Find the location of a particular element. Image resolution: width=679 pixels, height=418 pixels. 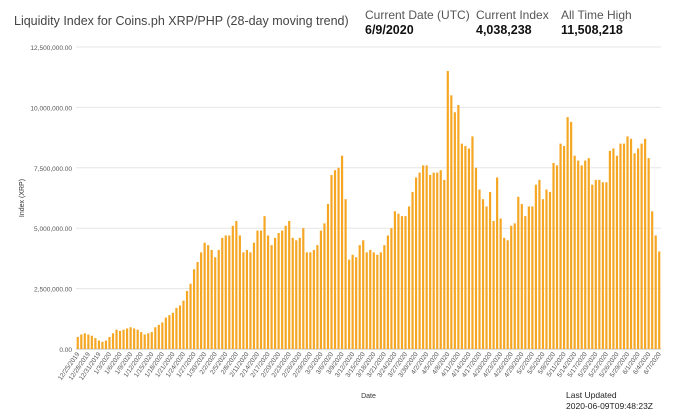

stat-value: 4,038,238 is located at coordinates (504, 30).